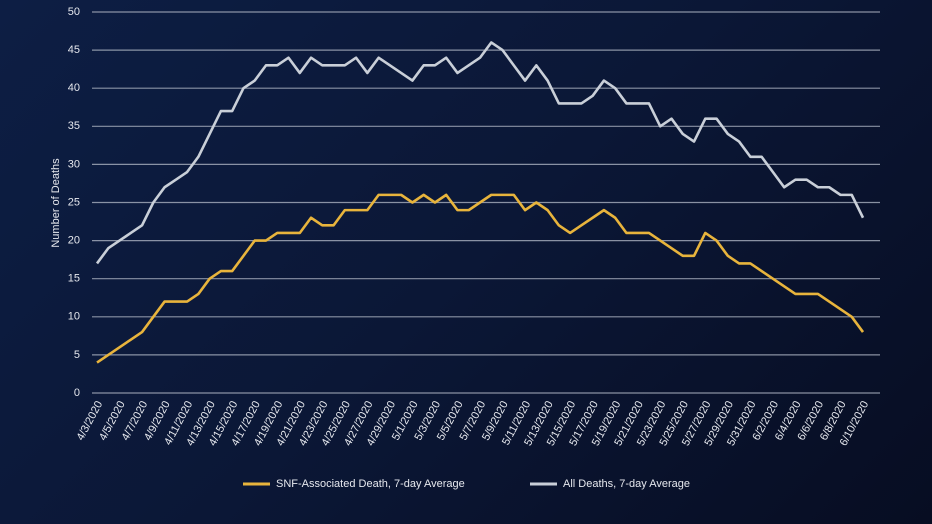 Image resolution: width=932 pixels, height=524 pixels. What do you see at coordinates (74, 50) in the screenshot?
I see `y-tick-label: 45` at bounding box center [74, 50].